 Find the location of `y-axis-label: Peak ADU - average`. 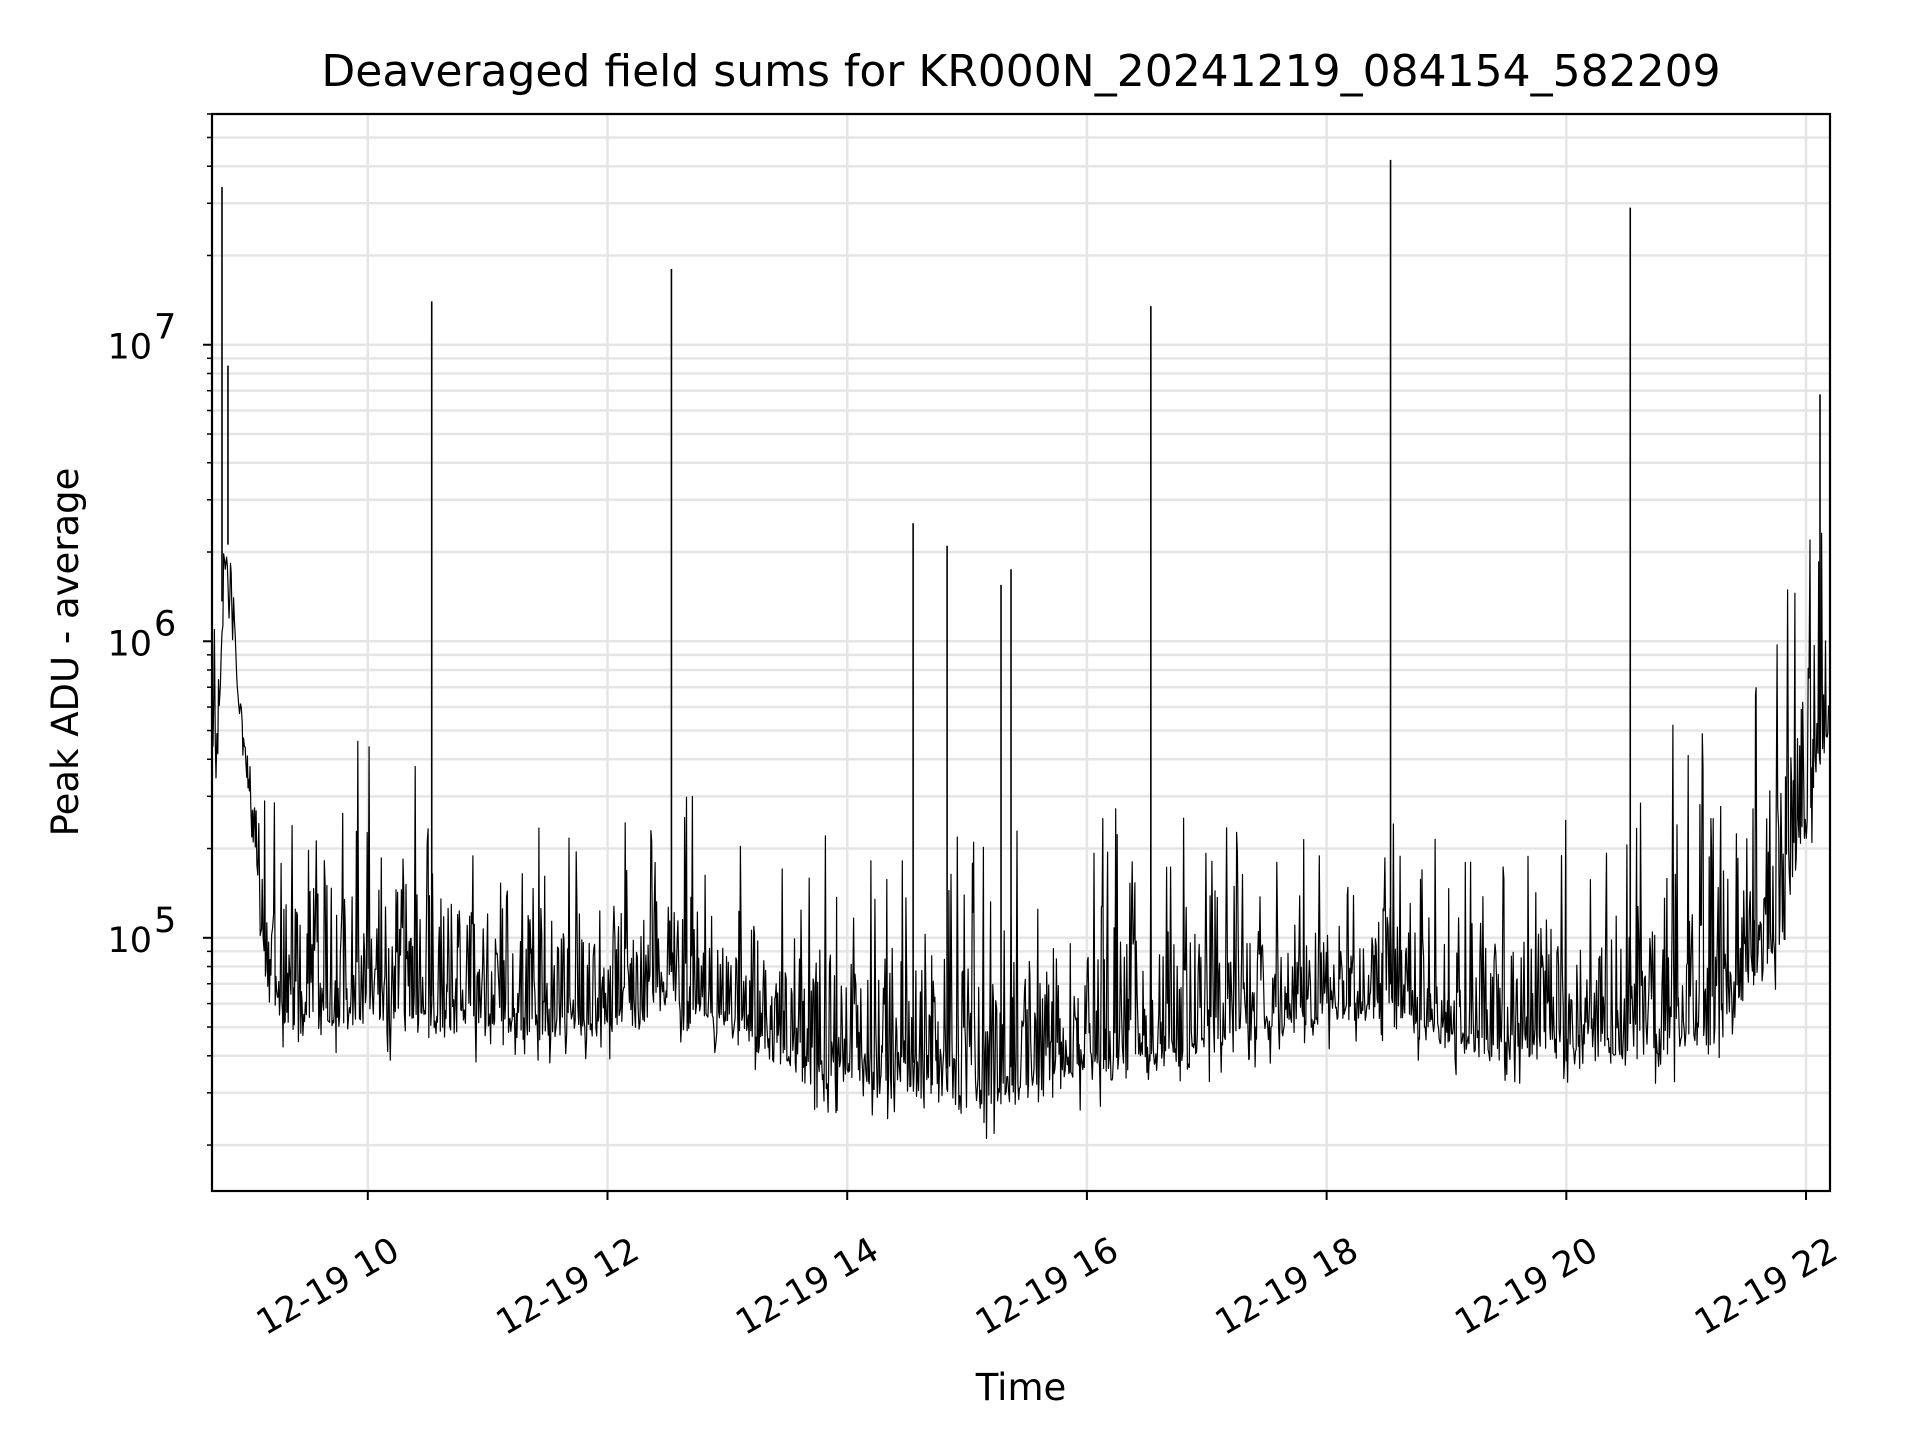

y-axis-label: Peak ADU - average is located at coordinates (65, 652).